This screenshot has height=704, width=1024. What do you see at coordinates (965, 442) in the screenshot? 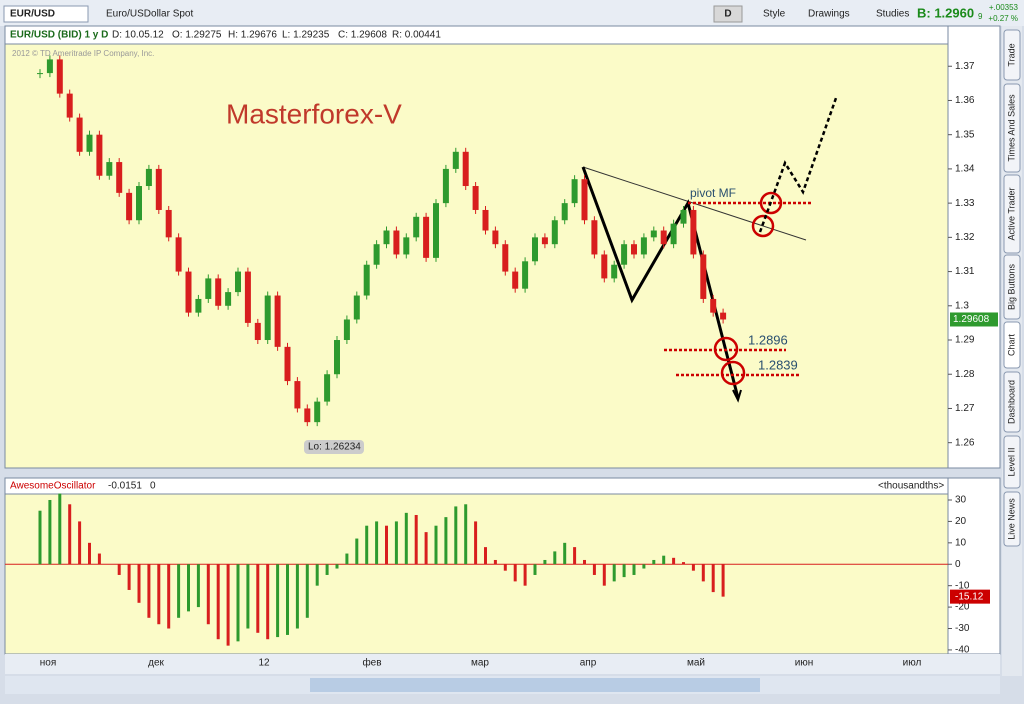
I see `y-tick-label: 1.26` at bounding box center [965, 442].